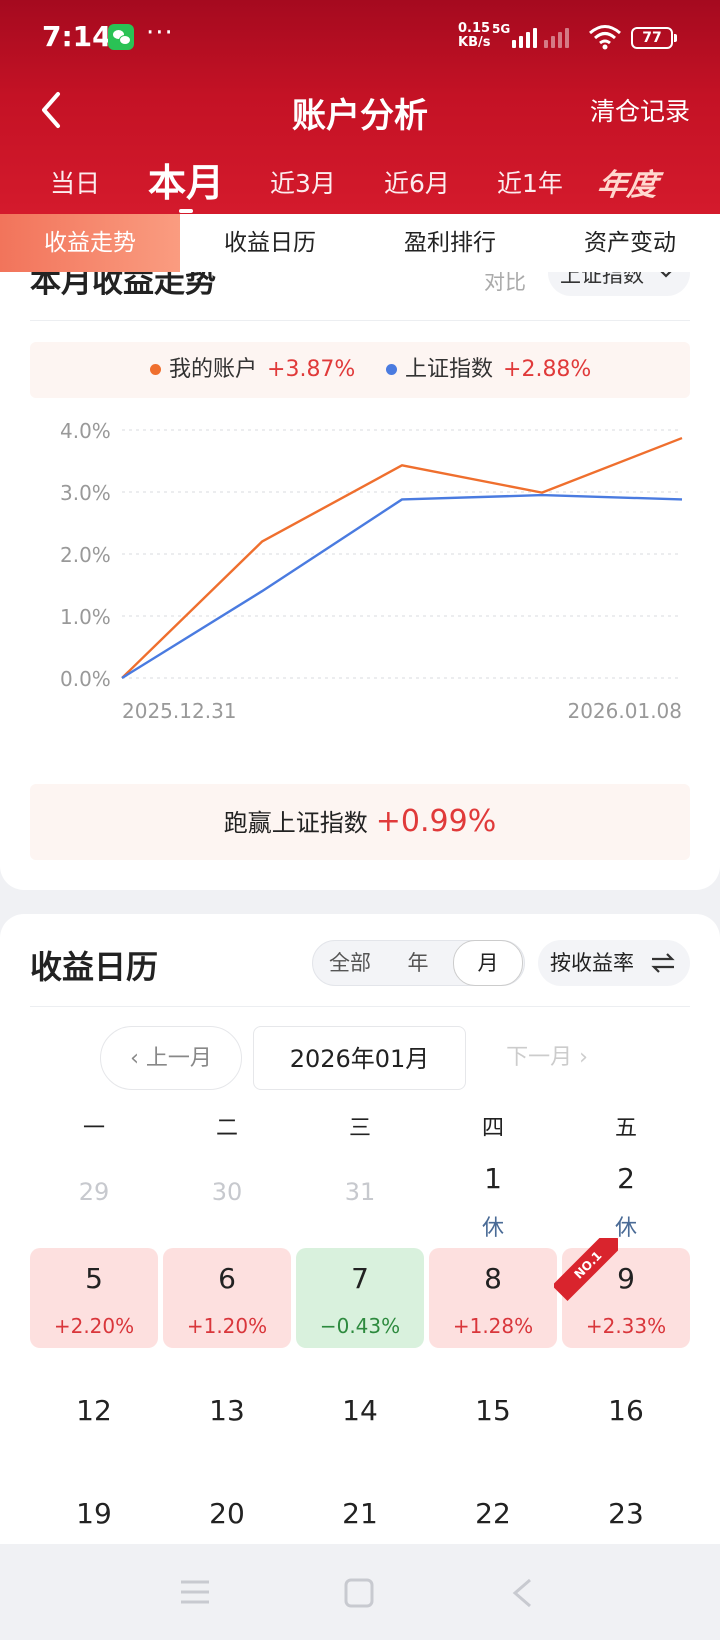 This screenshot has height=1640, width=720. What do you see at coordinates (360, 1420) in the screenshot?
I see `calendar-day: 14` at bounding box center [360, 1420].